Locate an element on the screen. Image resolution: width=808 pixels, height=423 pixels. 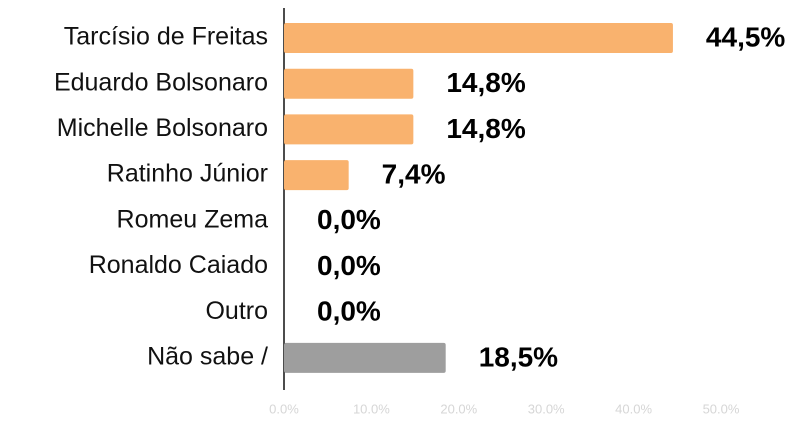
category-label: Eduardo Bolsonaro is located at coordinates (161, 82).